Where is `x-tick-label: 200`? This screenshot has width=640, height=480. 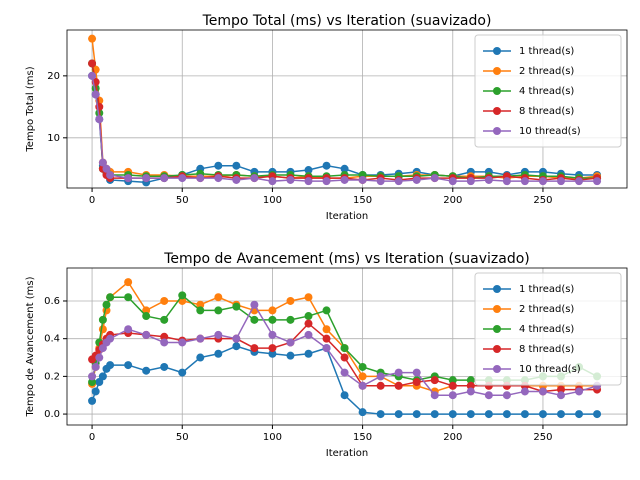
x-tick-label: 200 is located at coordinates (452, 200).